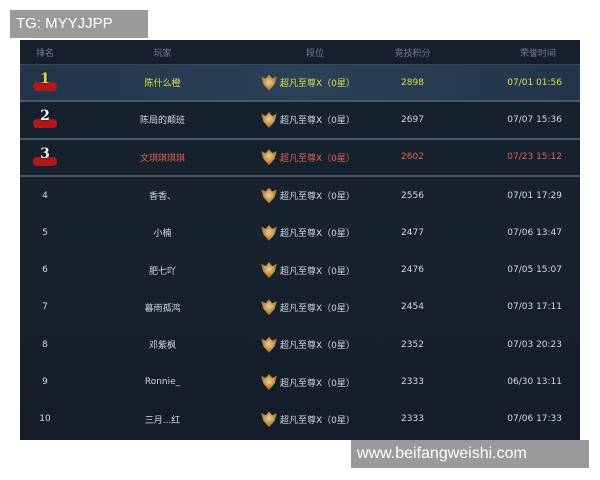 The width and height of the screenshot is (600, 480). What do you see at coordinates (534, 232) in the screenshot?
I see `time-cell: 07/06 13:47` at bounding box center [534, 232].